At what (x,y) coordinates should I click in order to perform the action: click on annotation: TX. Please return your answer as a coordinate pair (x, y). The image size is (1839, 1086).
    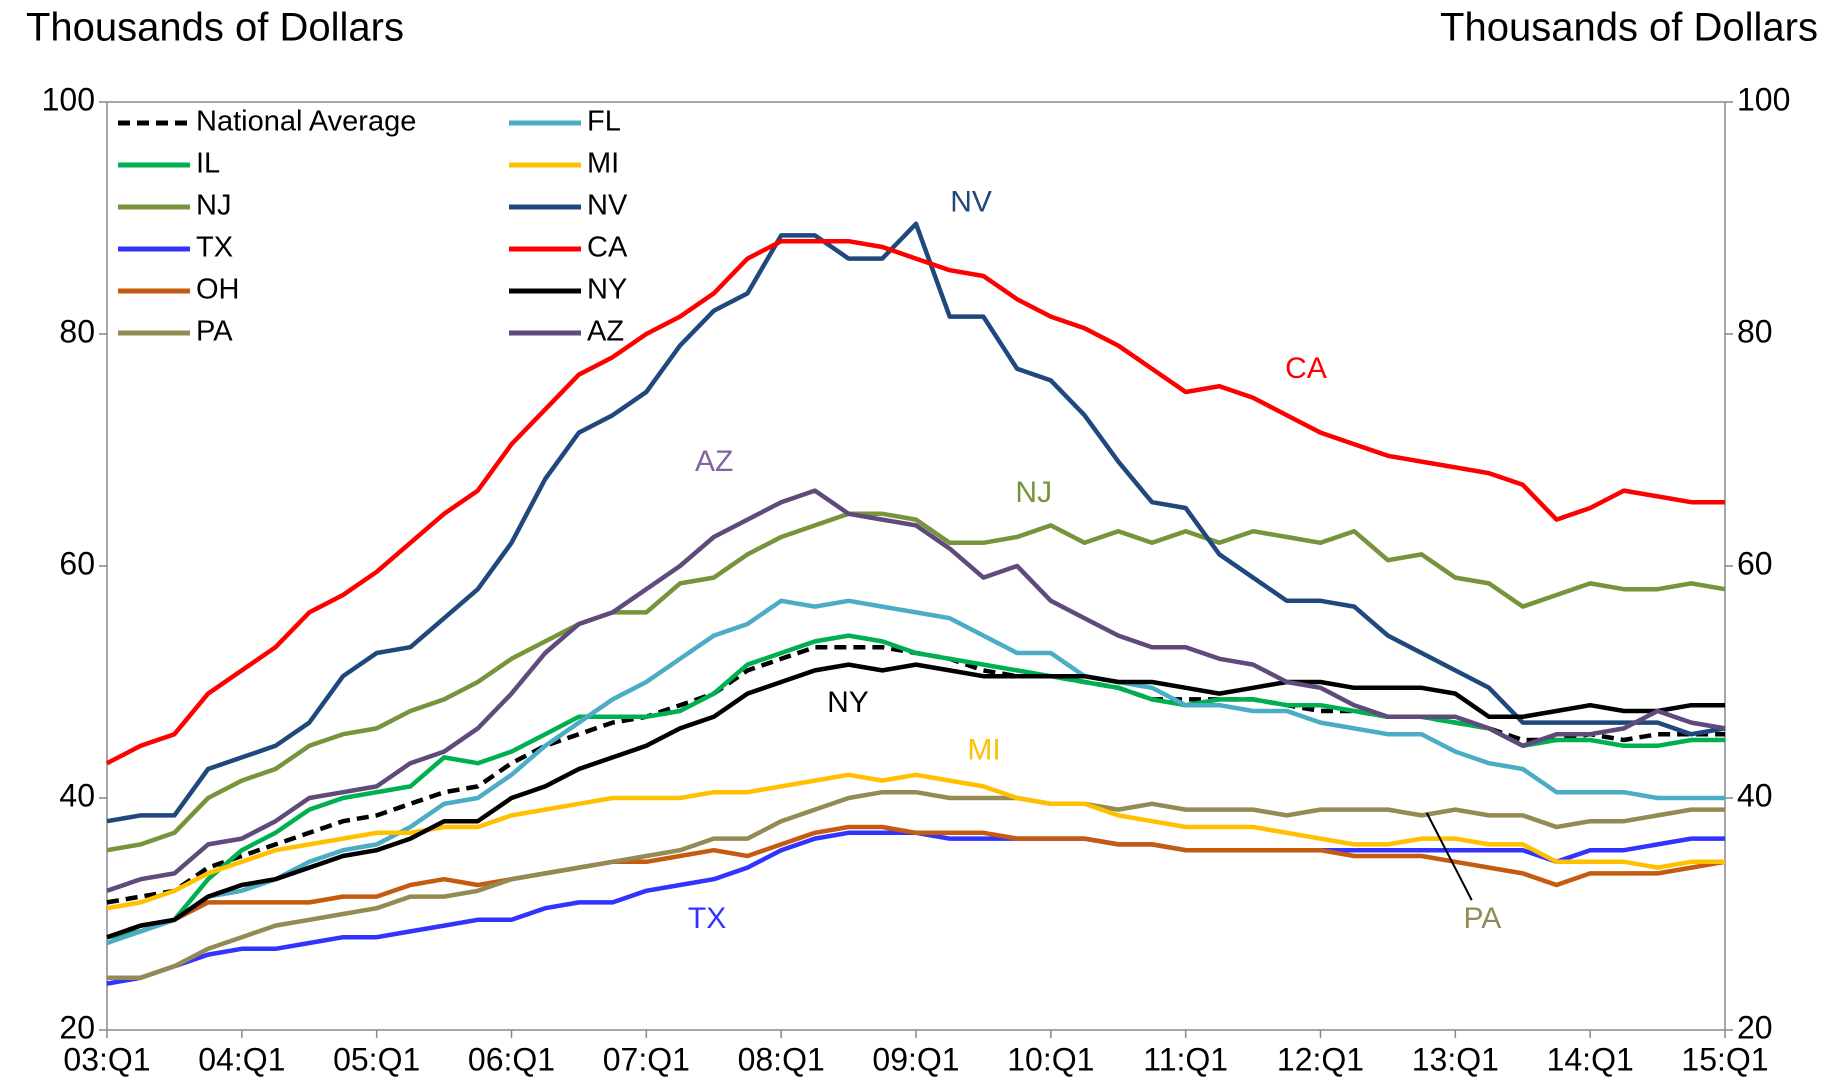
    Looking at the image, I should click on (707, 918).